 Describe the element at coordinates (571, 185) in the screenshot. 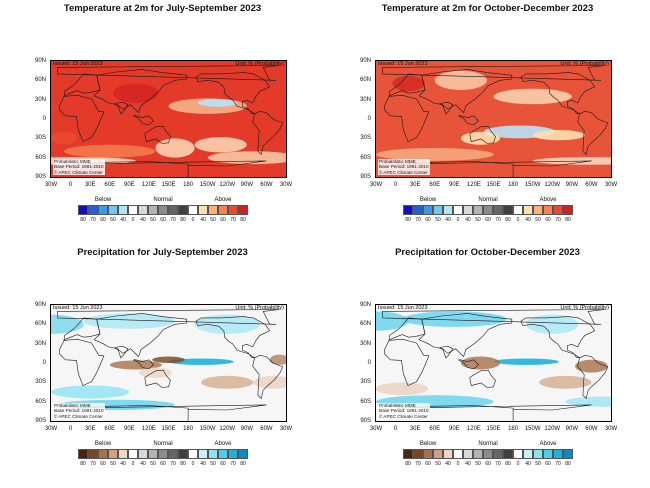

I see `lon-label: 90W` at that location.